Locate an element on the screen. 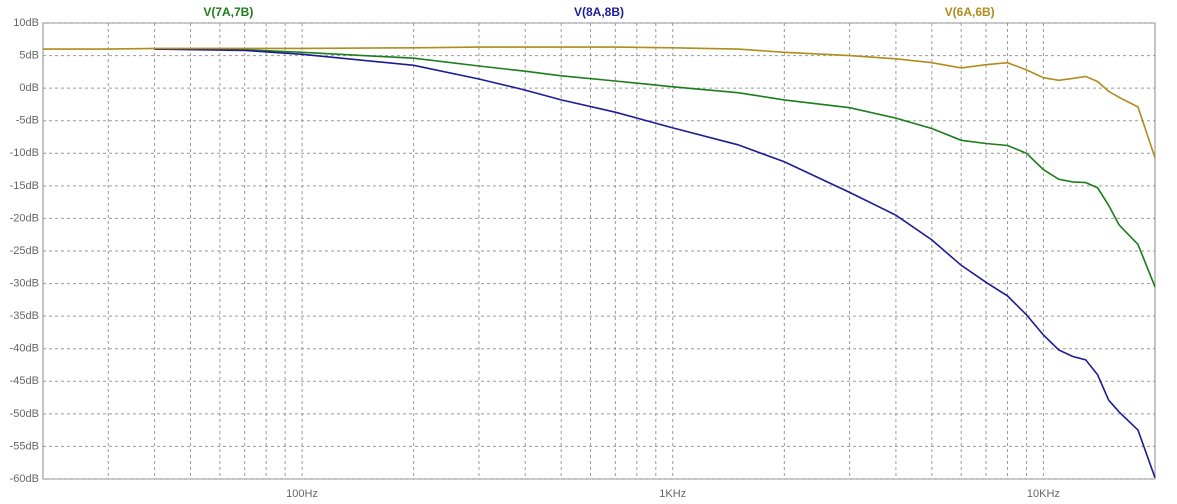 Image resolution: width=1177 pixels, height=504 pixels. x-tick-label: 1KHz is located at coordinates (672, 494).